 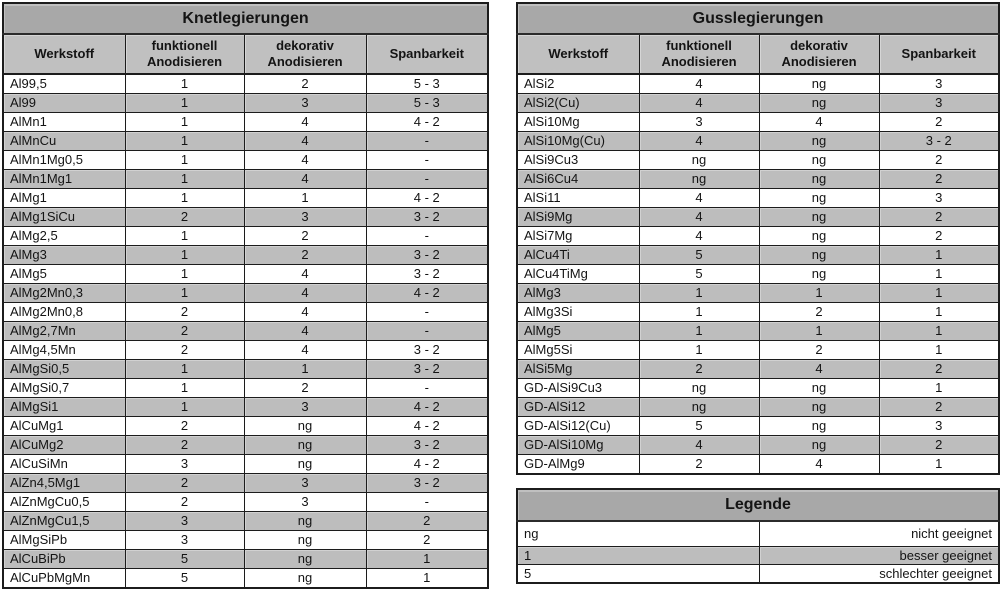 What do you see at coordinates (64, 160) in the screenshot?
I see `werkstoff-cell: AlMn1Mg0,5` at bounding box center [64, 160].